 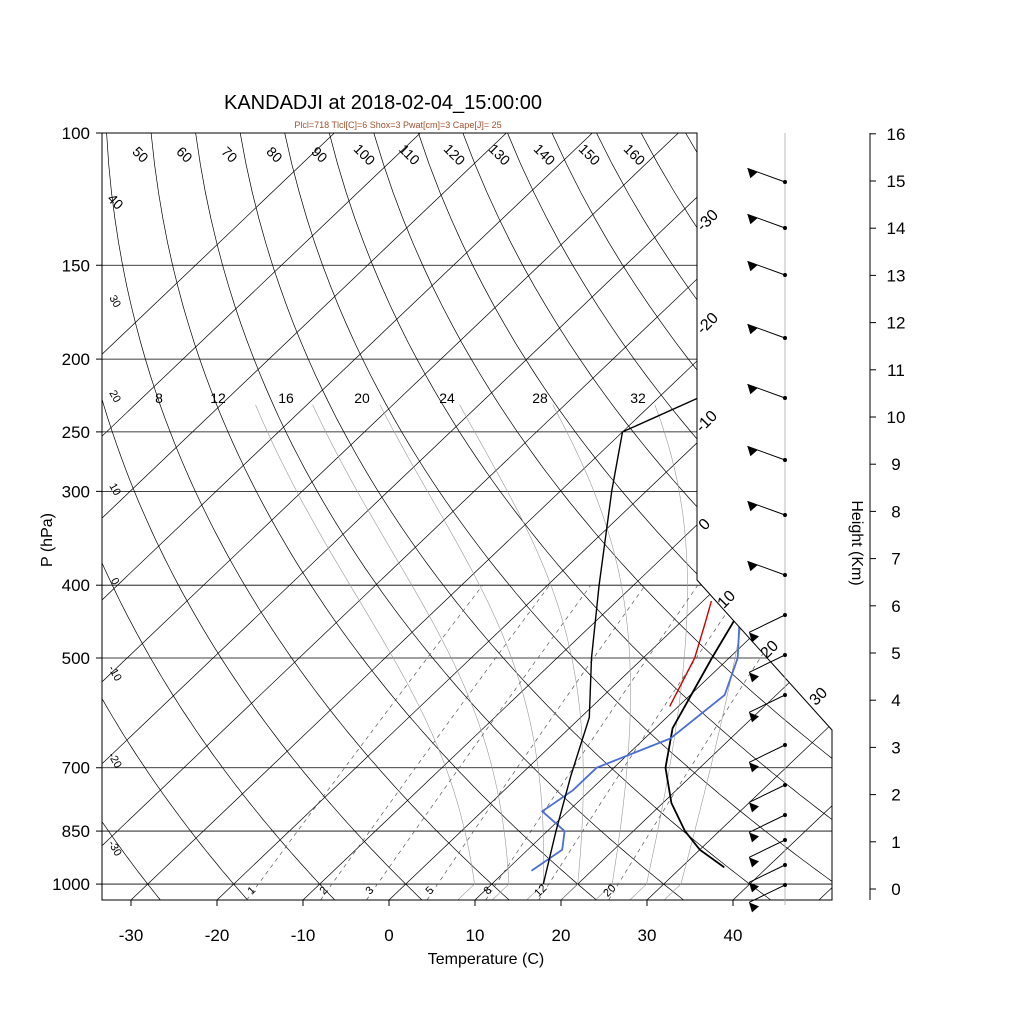 What do you see at coordinates (708, 221) in the screenshot?
I see `isotherm-label: -30` at bounding box center [708, 221].